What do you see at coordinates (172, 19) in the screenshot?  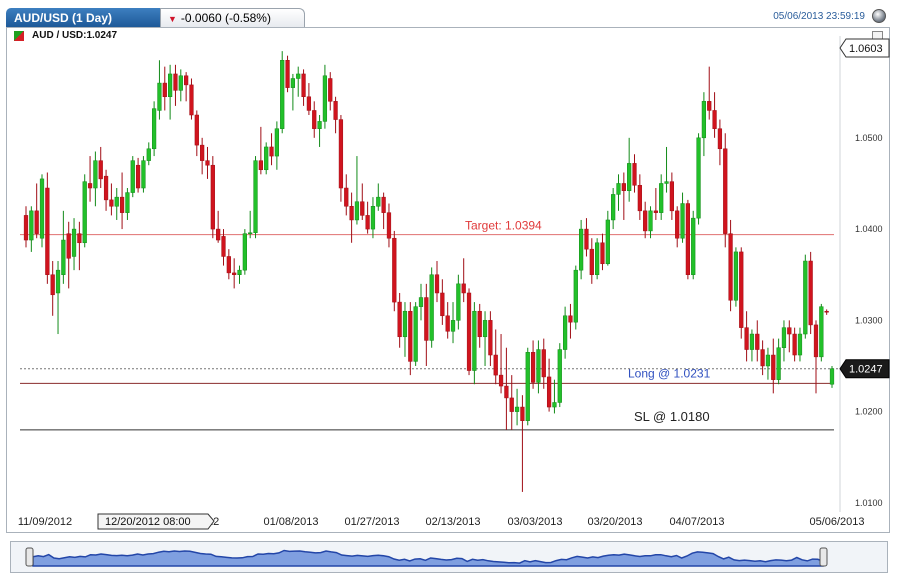 I see `down-triangle-icon: ▼` at bounding box center [172, 19].